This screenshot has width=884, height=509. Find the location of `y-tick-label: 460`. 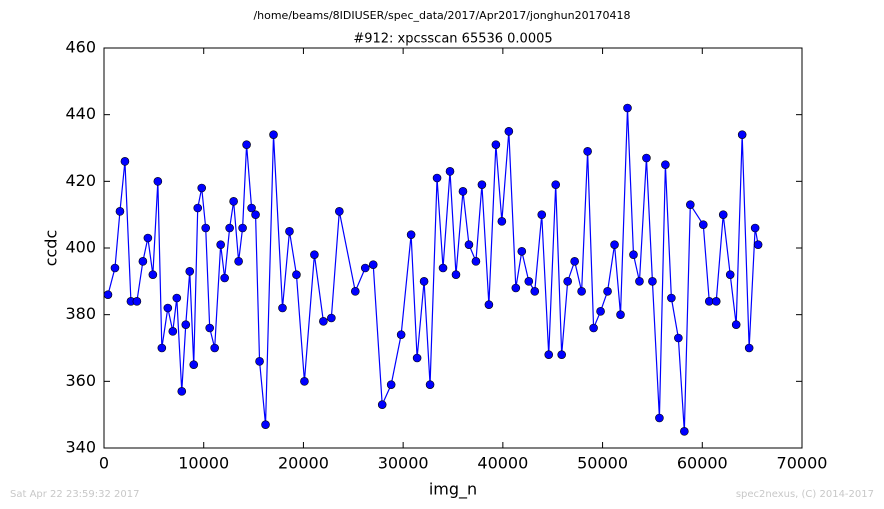

y-tick-label: 460 is located at coordinates (80, 47).